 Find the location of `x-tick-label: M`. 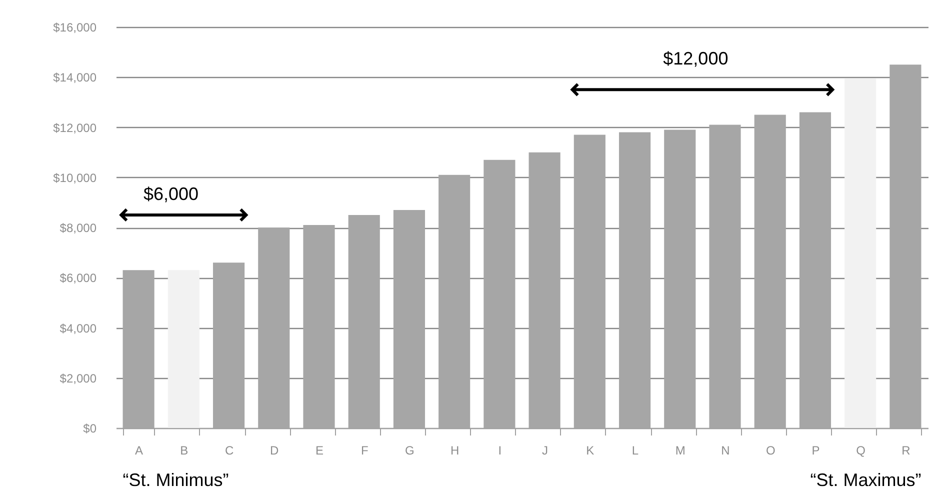

x-tick-label: M is located at coordinates (680, 451).